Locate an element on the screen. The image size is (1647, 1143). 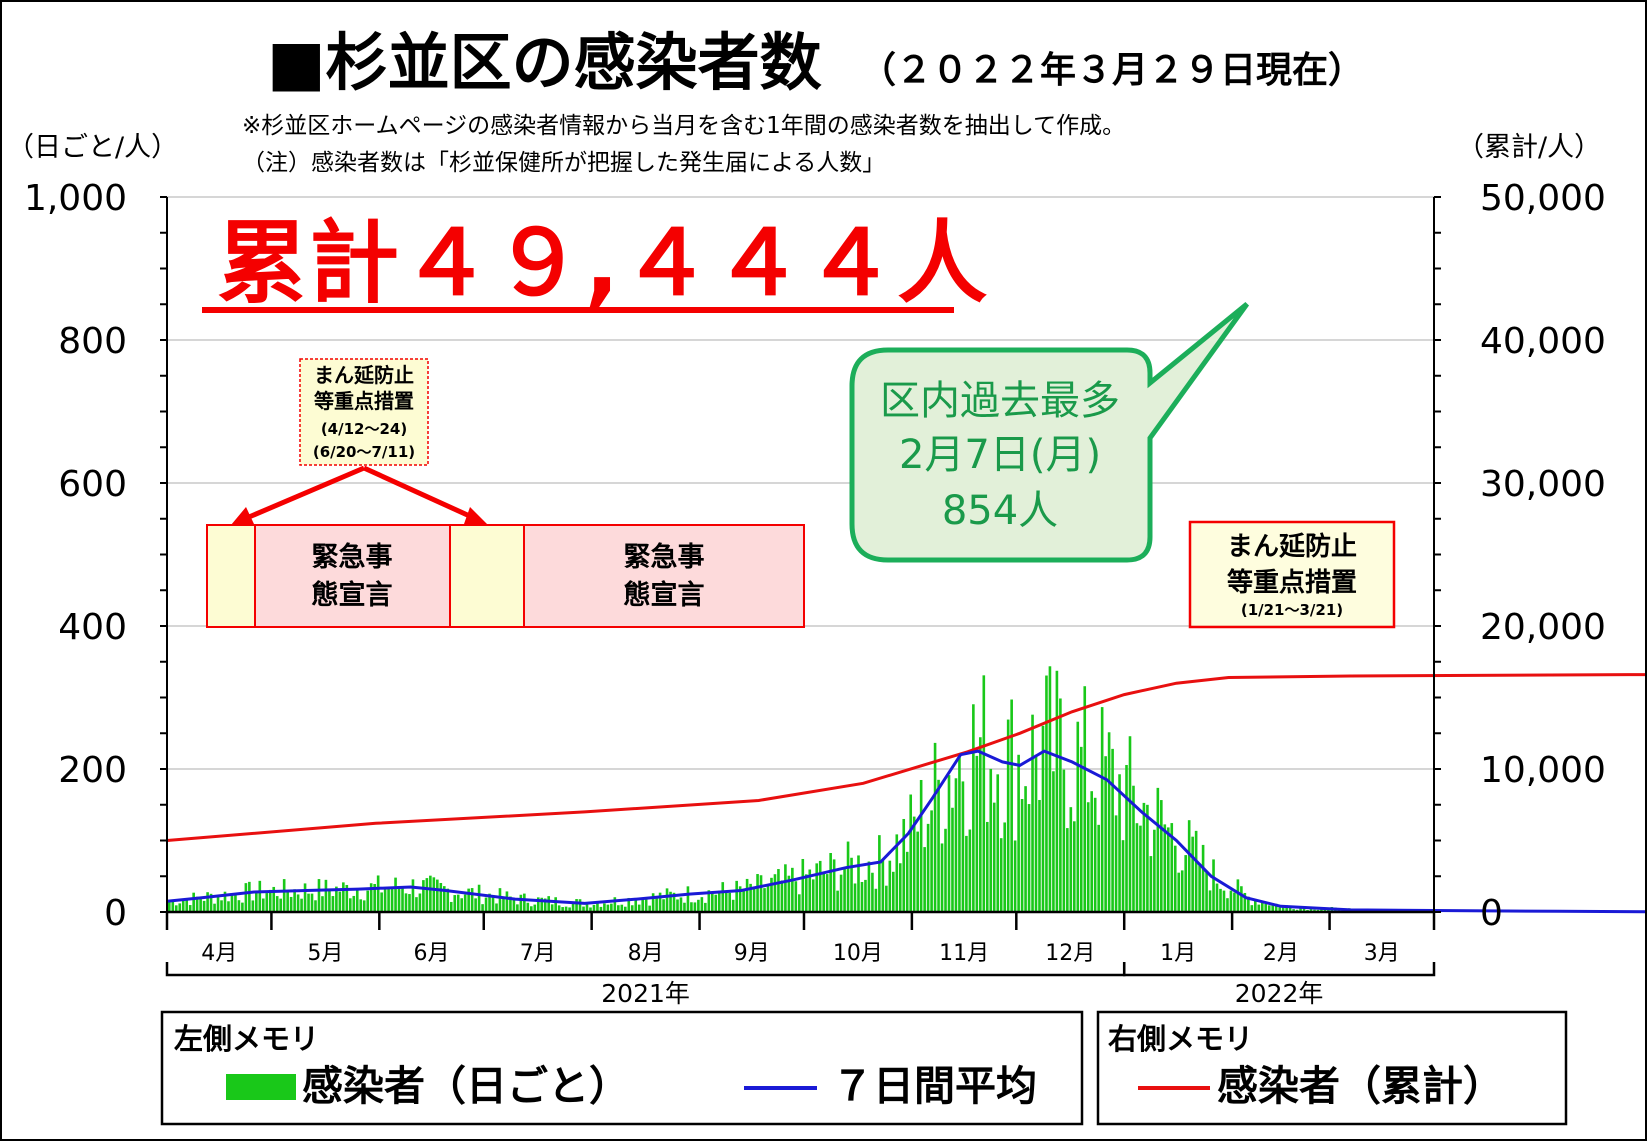
manbou-2022-line-3: (1/21～3/21) is located at coordinates (1292, 610).